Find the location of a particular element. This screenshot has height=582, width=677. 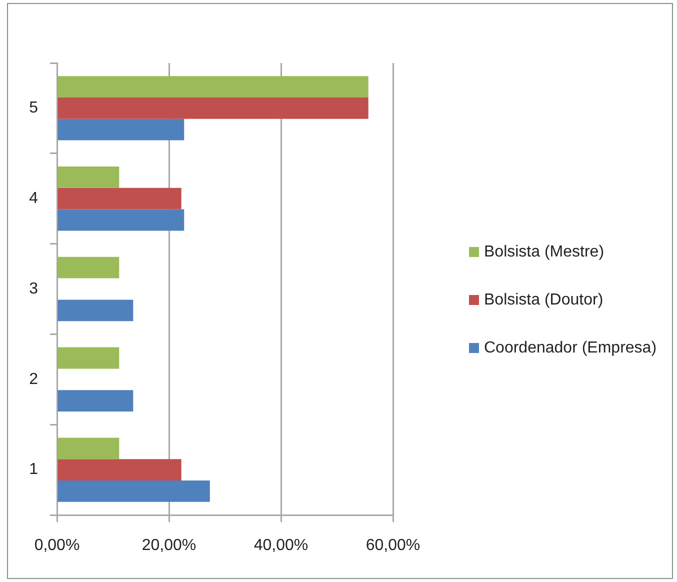

y-tick-label: 1 is located at coordinates (33, 469).